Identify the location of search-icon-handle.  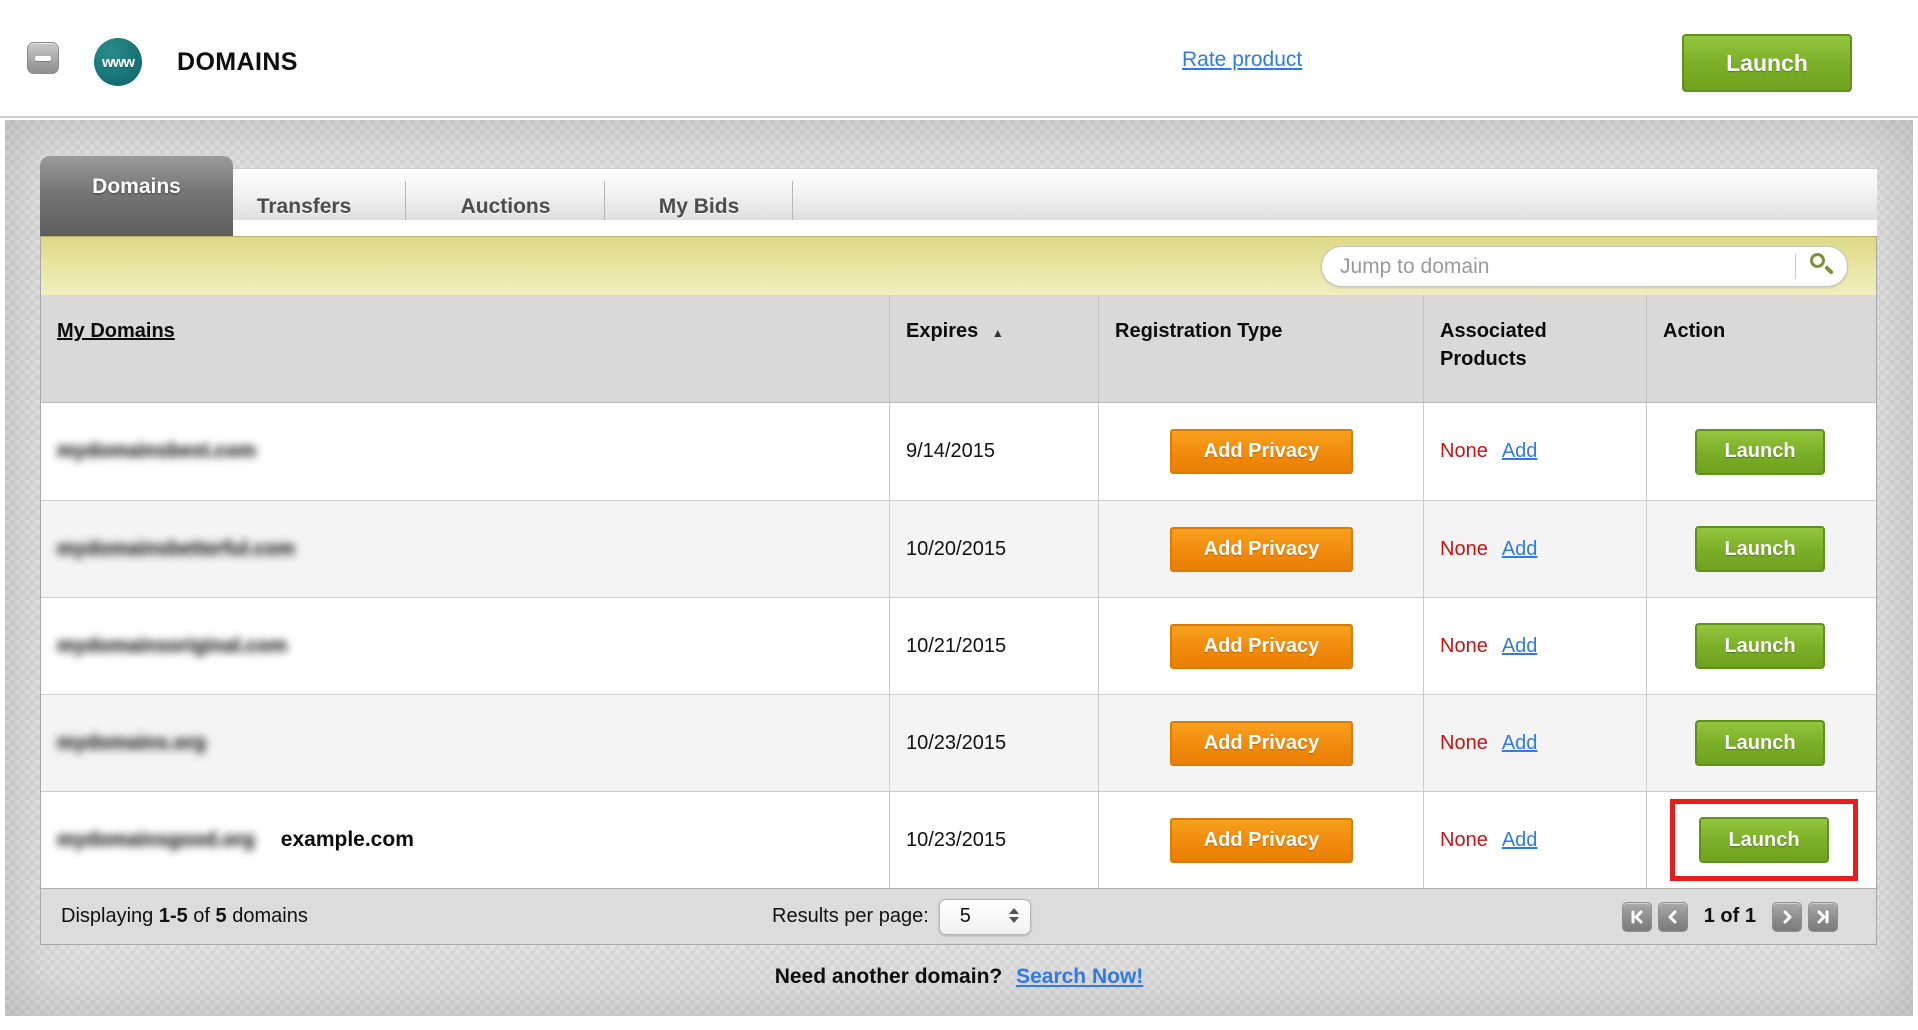
(1829, 270).